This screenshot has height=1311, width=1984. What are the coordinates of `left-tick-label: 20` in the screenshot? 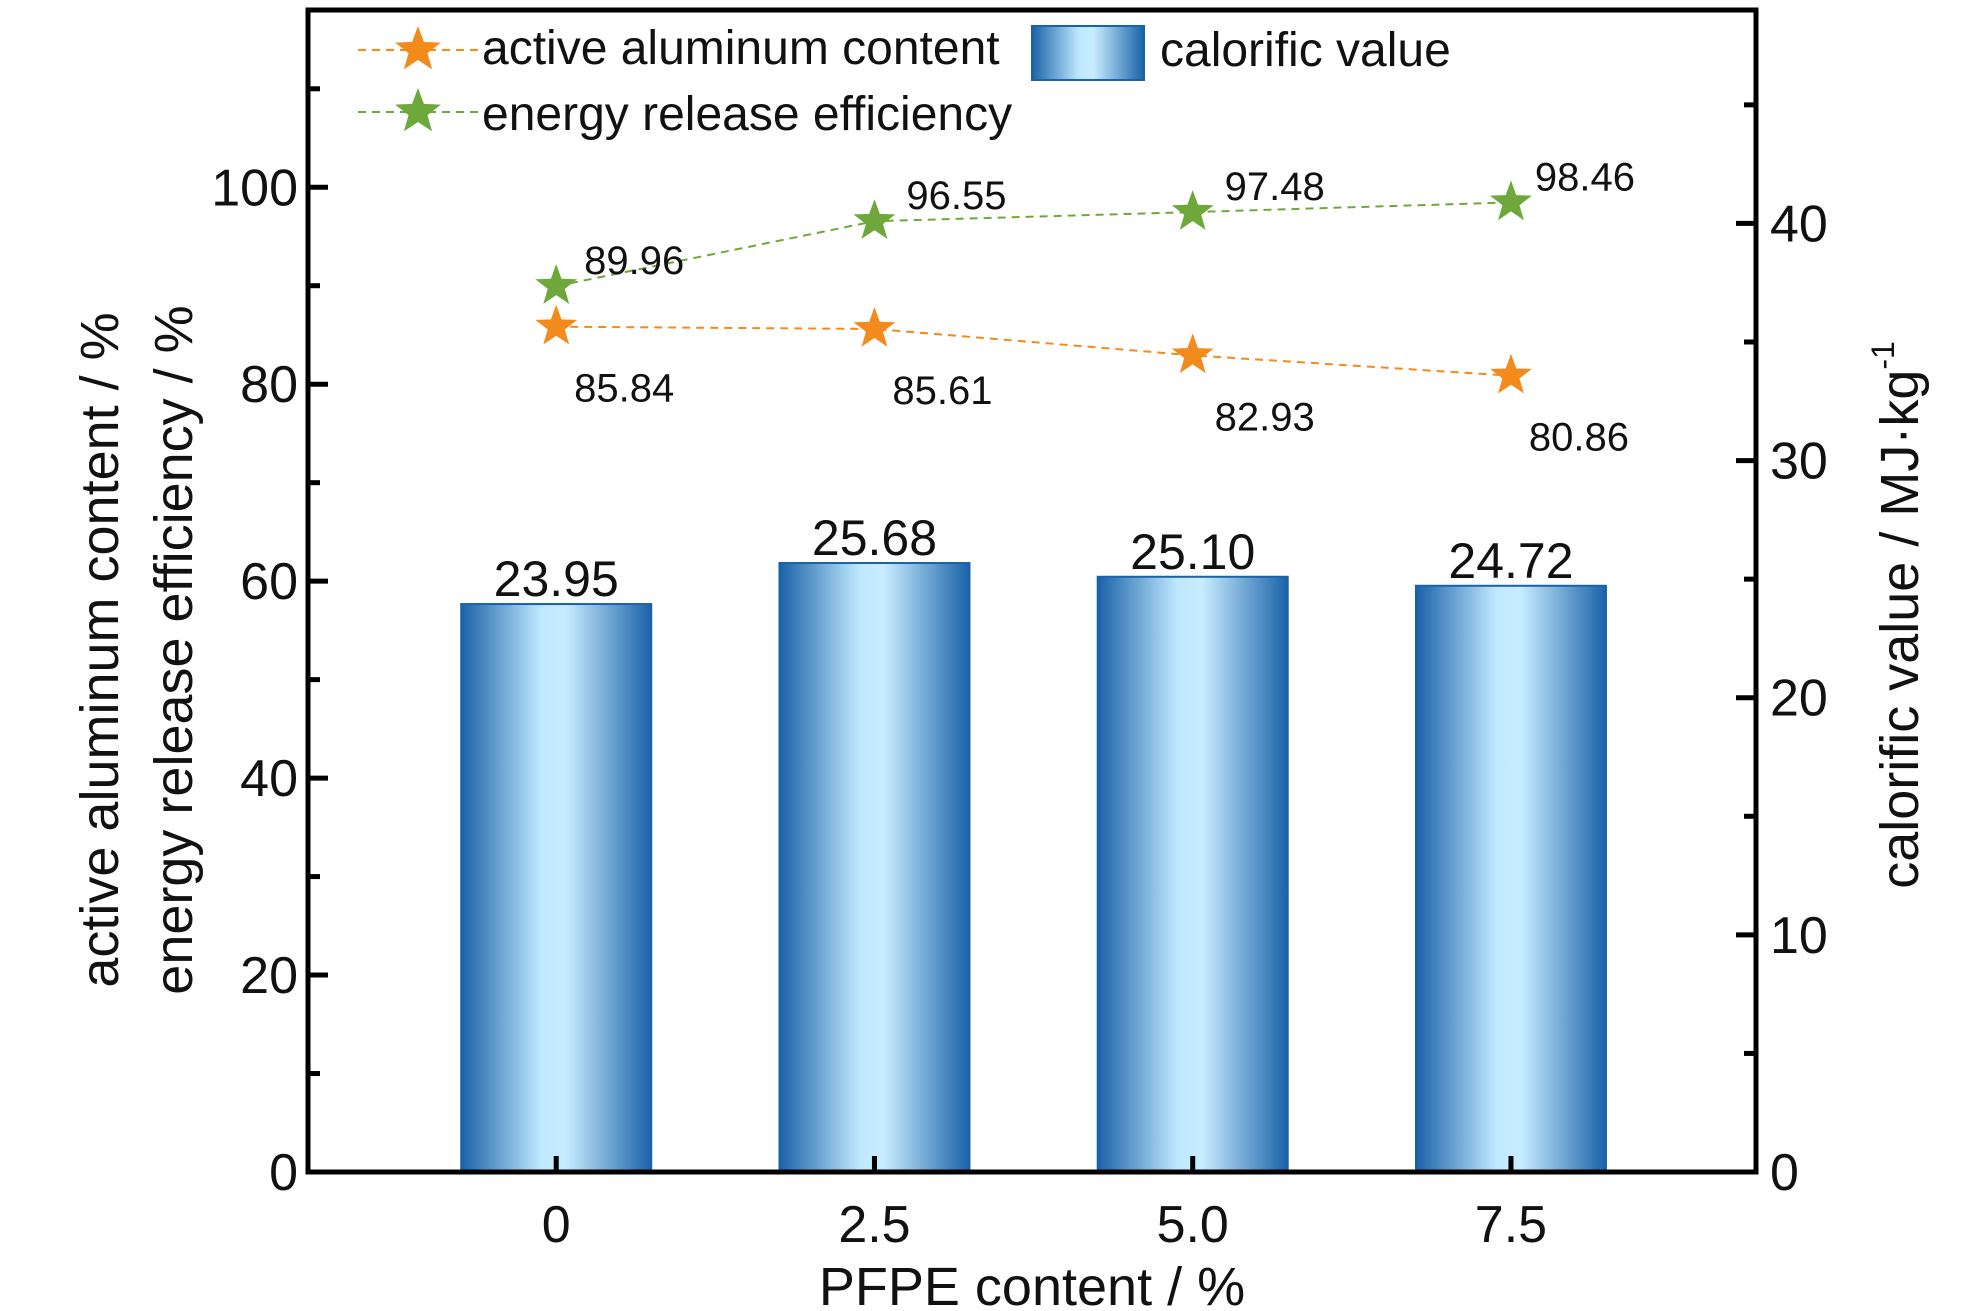 It's located at (269, 976).